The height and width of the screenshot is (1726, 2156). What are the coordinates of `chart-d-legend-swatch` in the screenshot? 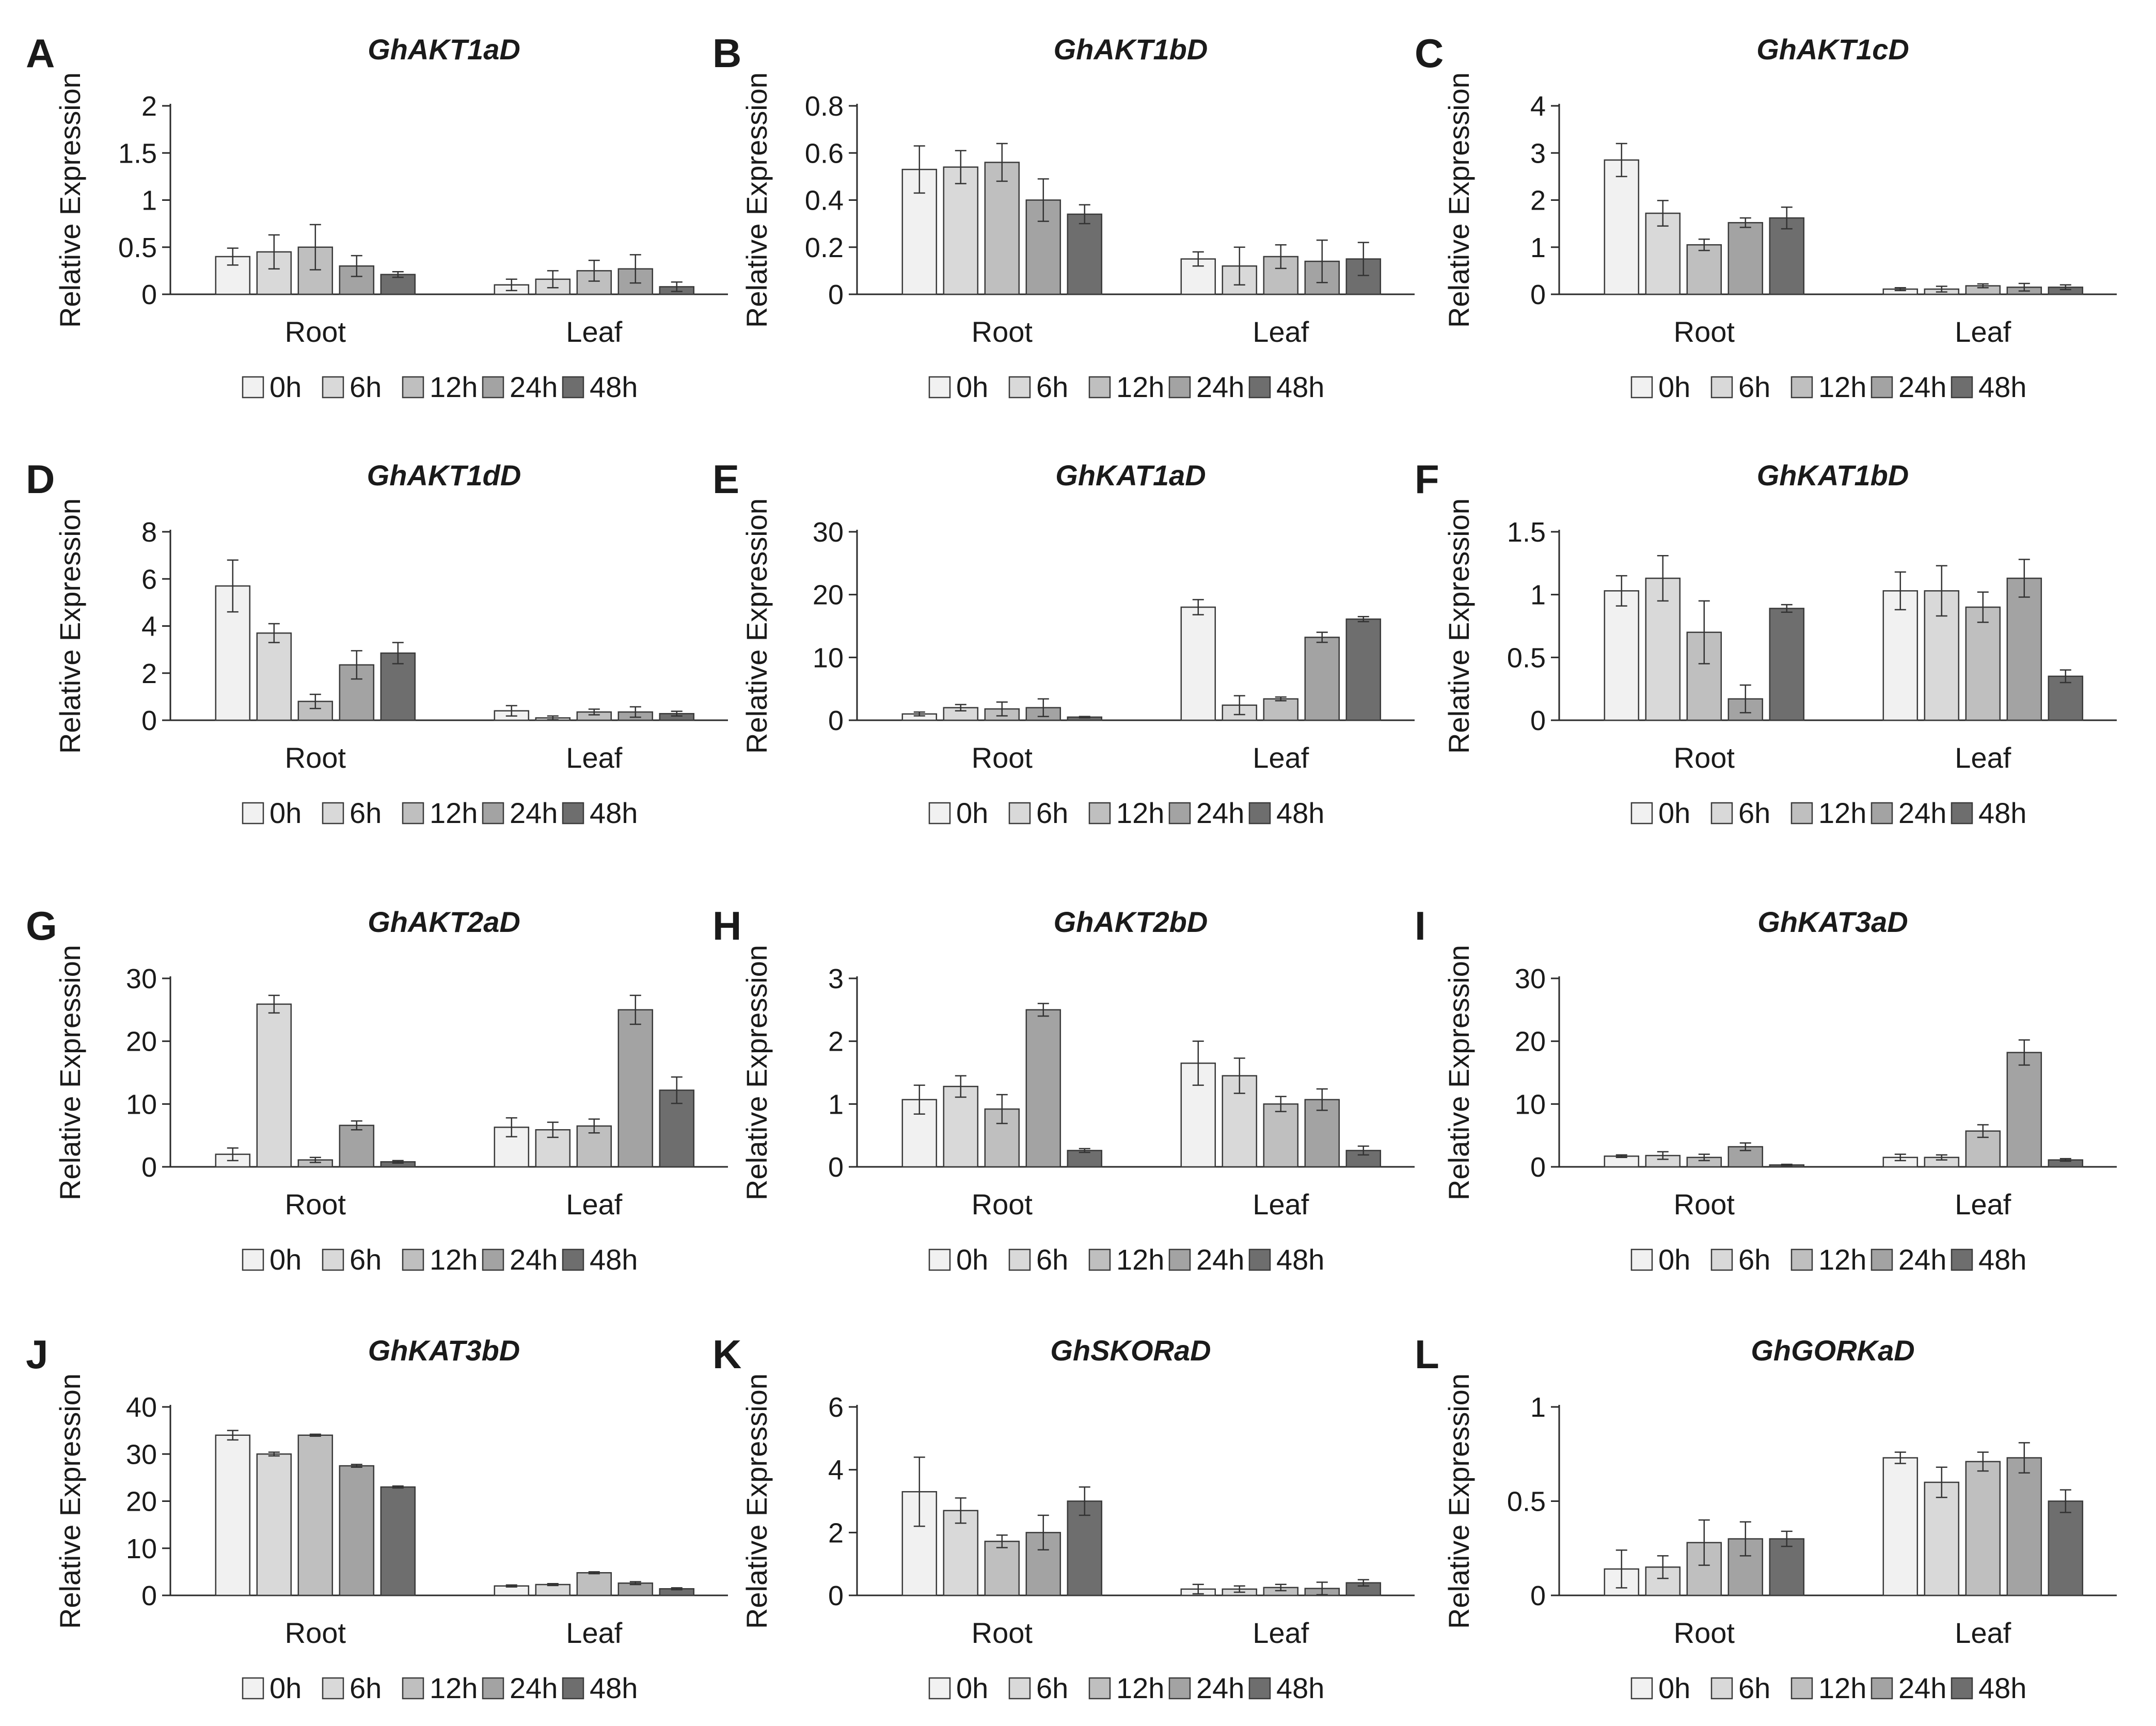 It's located at (253, 813).